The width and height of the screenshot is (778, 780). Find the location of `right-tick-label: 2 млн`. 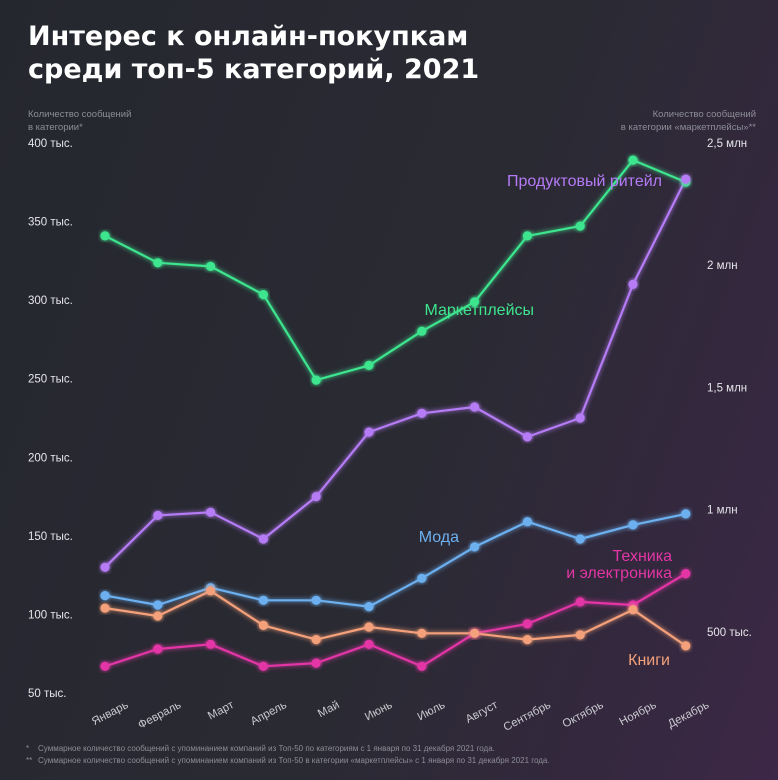

right-tick-label: 2 млн is located at coordinates (722, 266).